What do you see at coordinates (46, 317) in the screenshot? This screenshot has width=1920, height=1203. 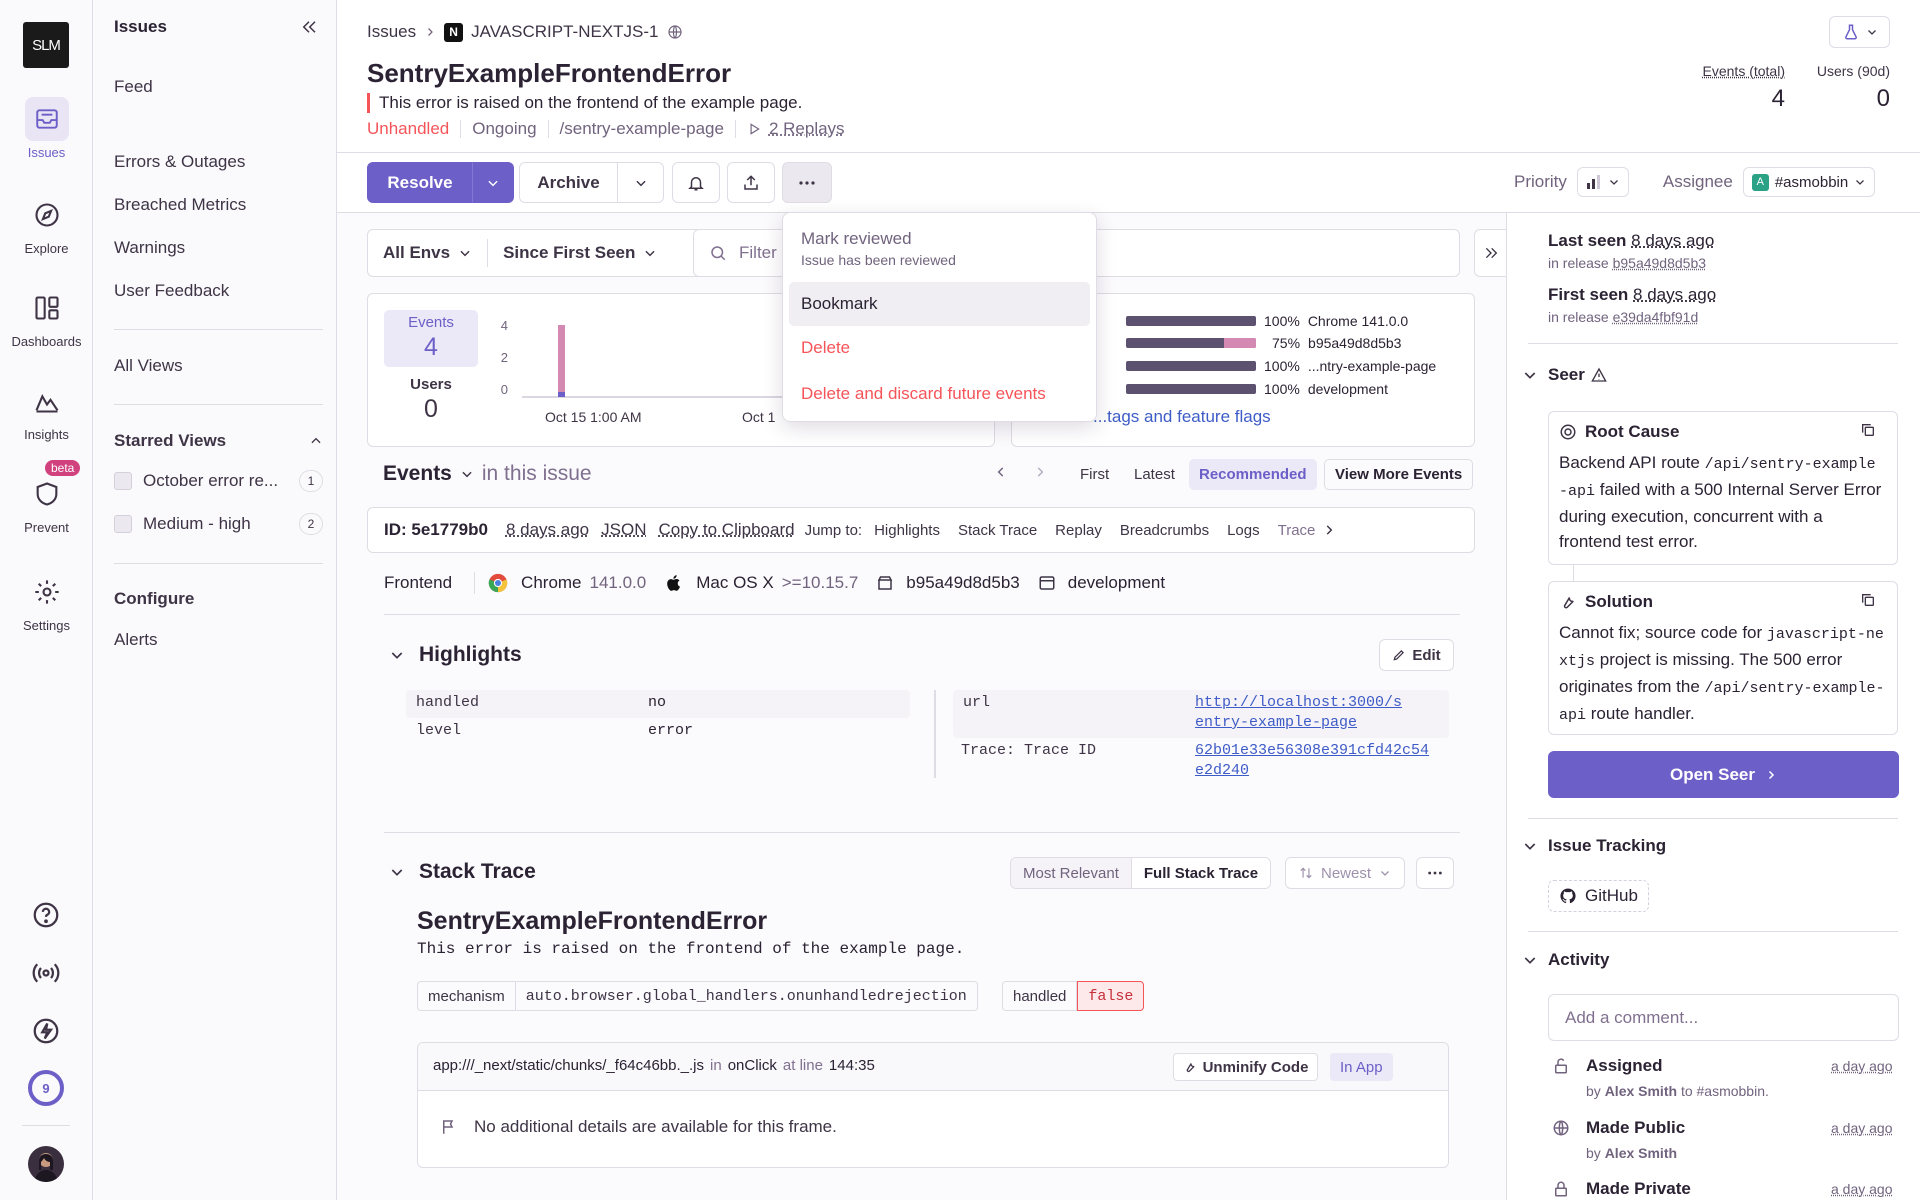 I see `rail-item-dashboards: Dashboards` at bounding box center [46, 317].